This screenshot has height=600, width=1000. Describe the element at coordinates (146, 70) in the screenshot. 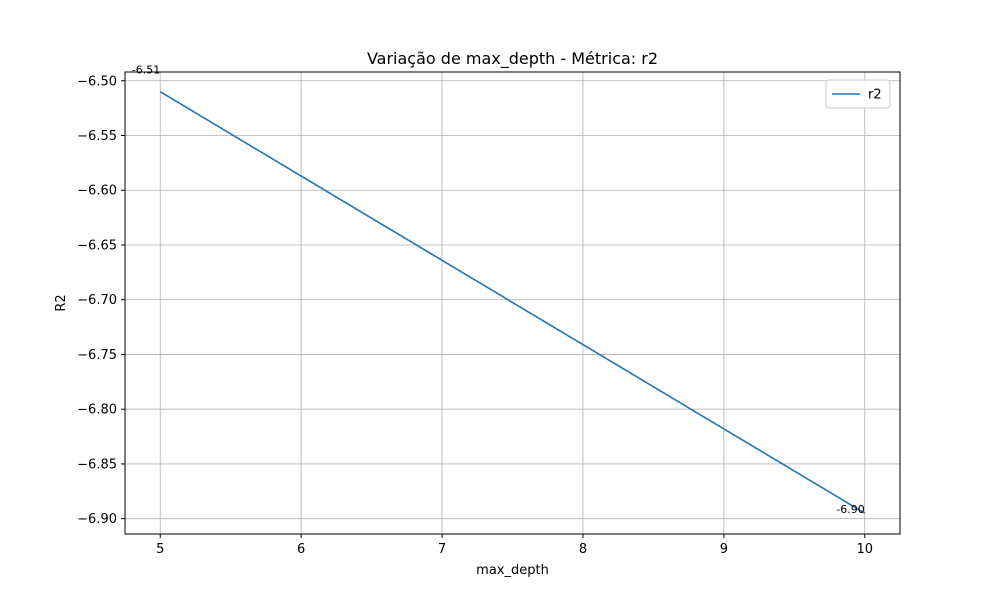

I see `data-label: -6.51` at that location.